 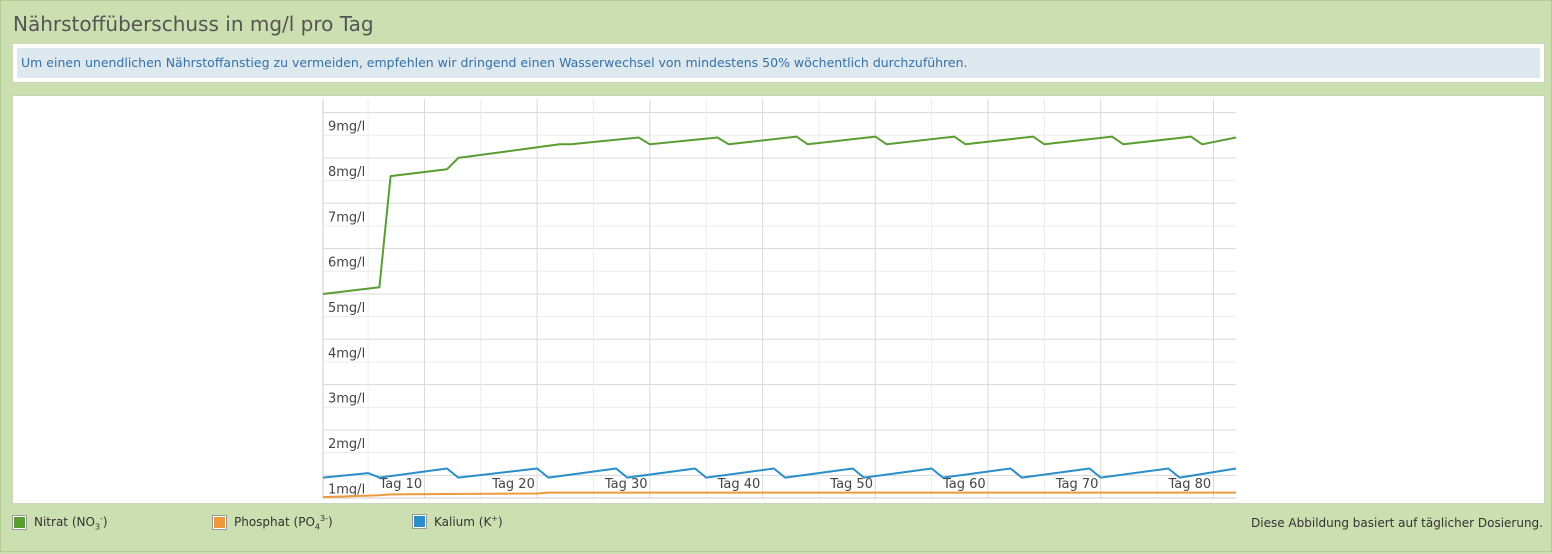 I want to click on legend-item-kalium: Kalium (K+), so click(x=457, y=521).